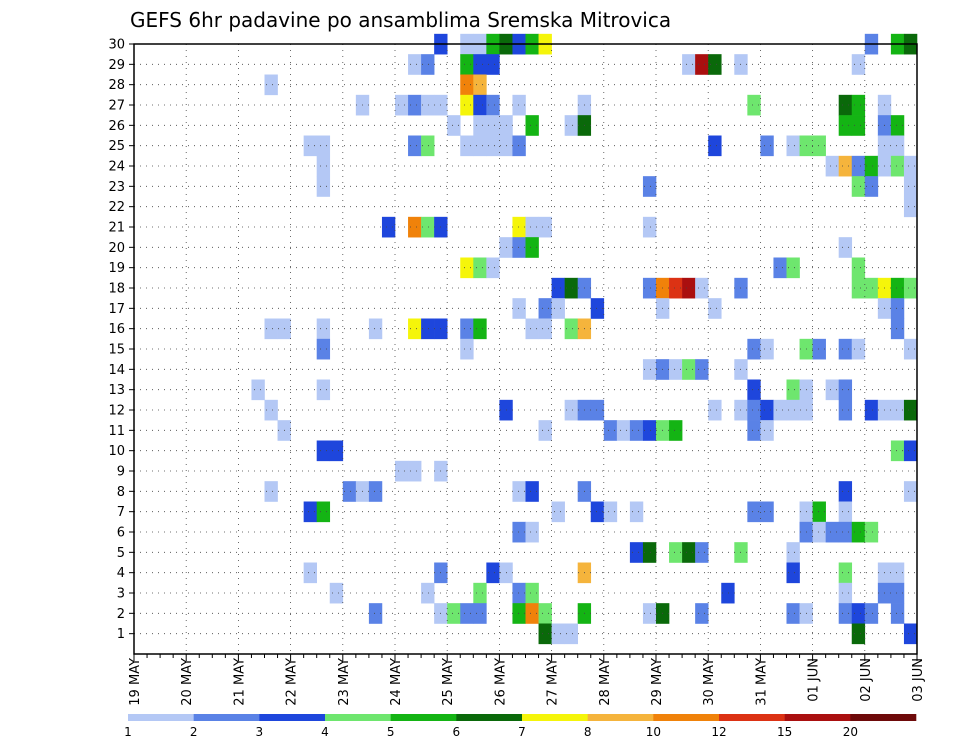 Image resolution: width=960 pixels, height=742 pixels. What do you see at coordinates (761, 682) in the screenshot?
I see `x-tick-label: 31 MAY` at bounding box center [761, 682].